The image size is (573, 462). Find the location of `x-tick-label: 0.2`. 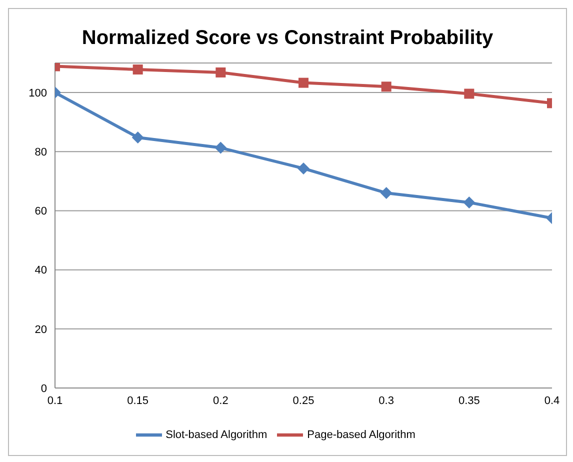

x-tick-label: 0.2 is located at coordinates (220, 400).